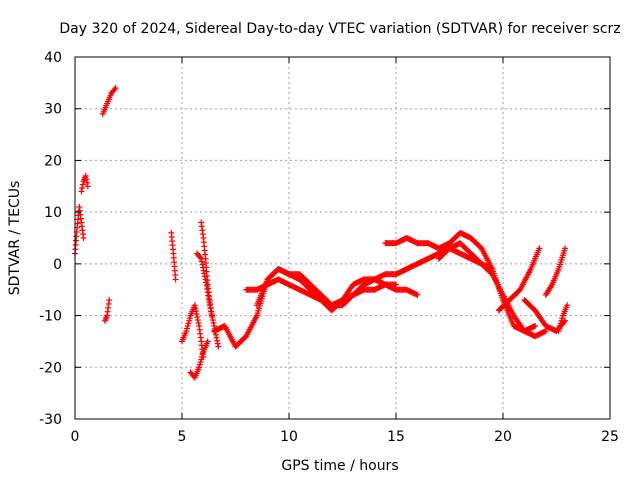 The image size is (640, 480). Describe the element at coordinates (50, 368) in the screenshot. I see `y-tick-label: -20` at that location.